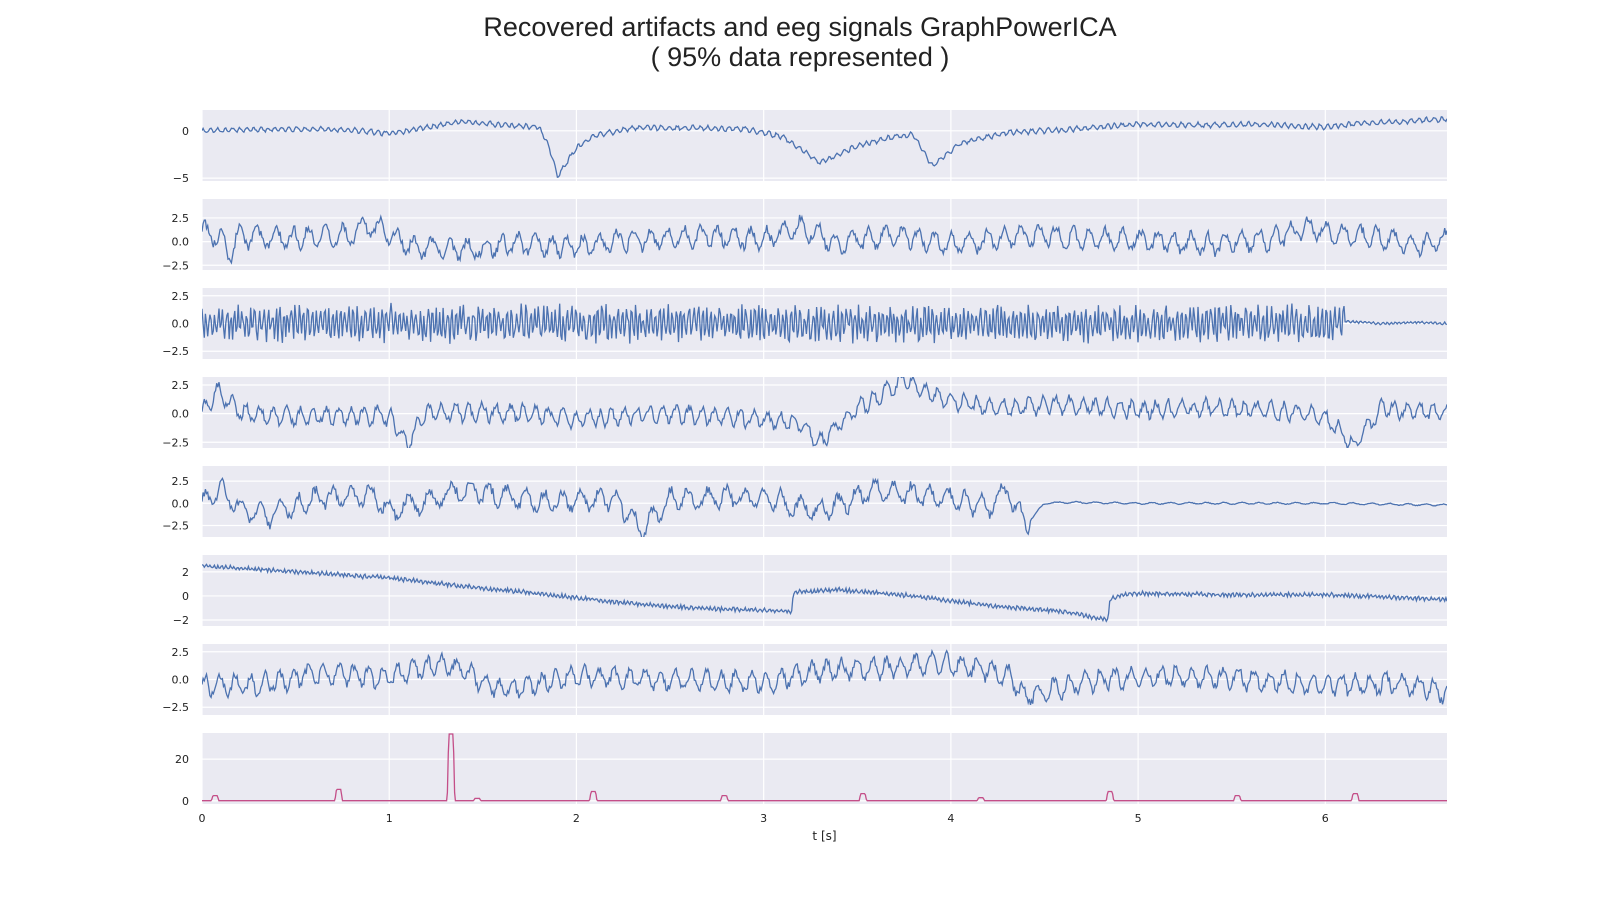 The height and width of the screenshot is (900, 1600). What do you see at coordinates (181, 414) in the screenshot?
I see `panel-4-ytick-label: 0.0` at bounding box center [181, 414].